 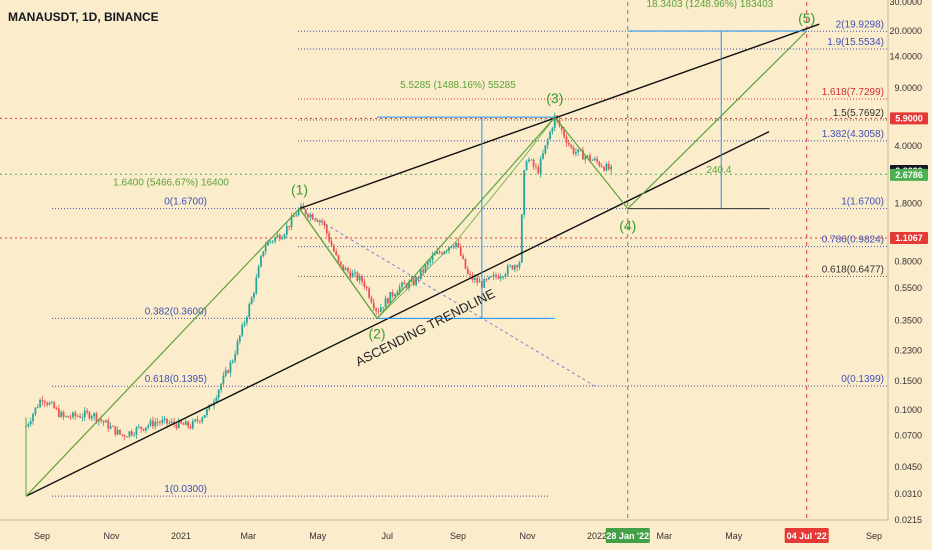 What do you see at coordinates (597, 536) in the screenshot?
I see `x-tick-label: 2022` at bounding box center [597, 536].